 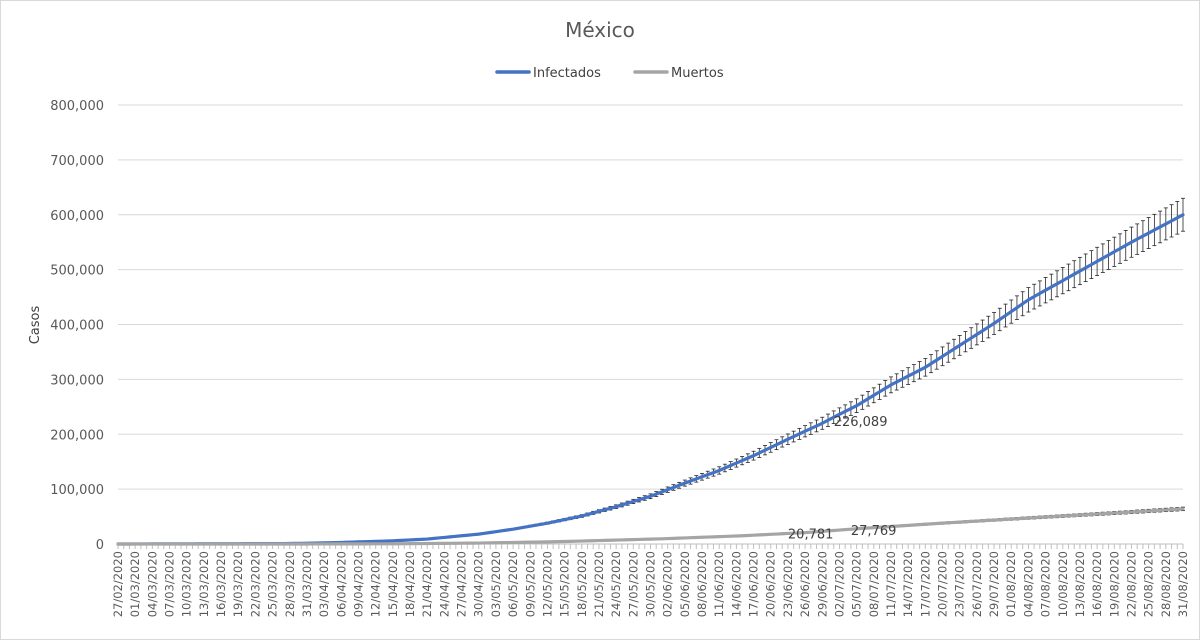 What do you see at coordinates (697, 73) in the screenshot?
I see `legend-label: Muertos` at bounding box center [697, 73].